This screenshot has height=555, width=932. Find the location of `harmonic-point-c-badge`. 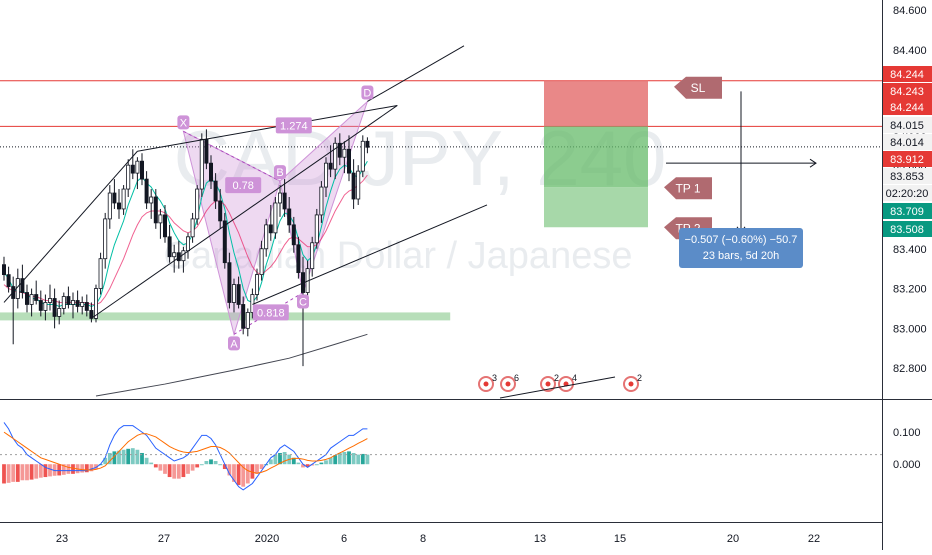

harmonic-point-c-badge is located at coordinates (303, 301).